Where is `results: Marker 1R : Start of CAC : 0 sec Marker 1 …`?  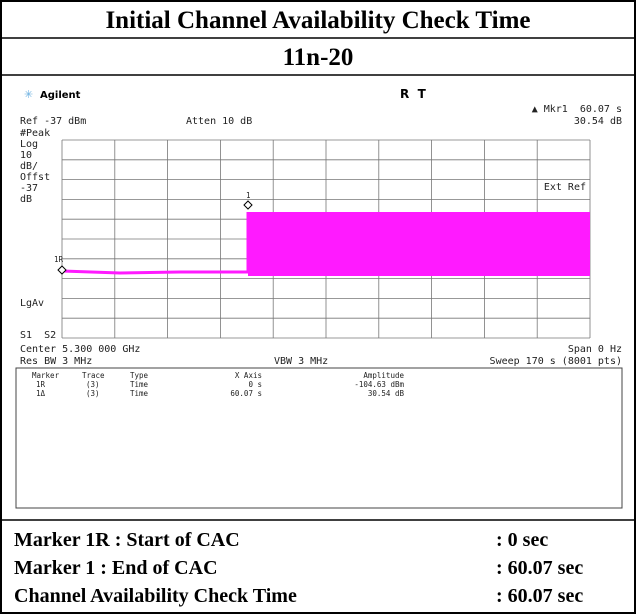 results: Marker 1R : Start of CAC : 0 sec Marker 1 … is located at coordinates (298, 568).